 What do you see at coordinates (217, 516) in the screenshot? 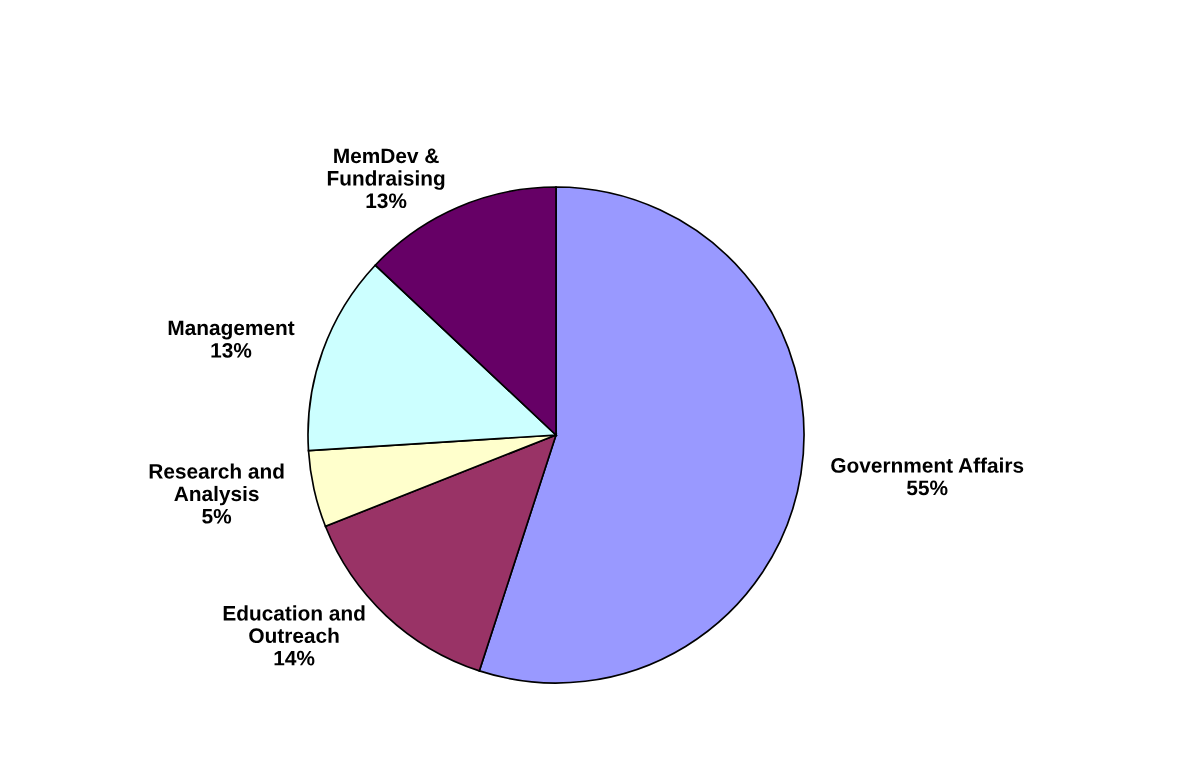
I see `data-label: 5%` at bounding box center [217, 516].